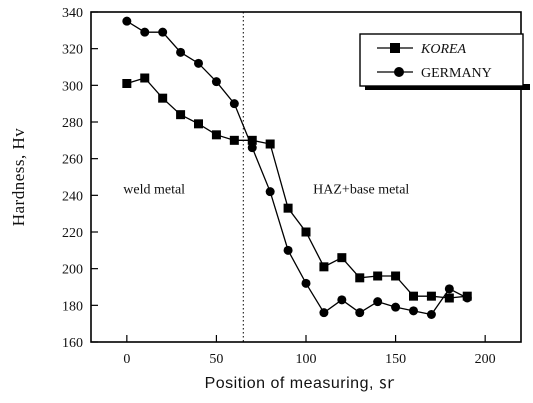 The height and width of the screenshot is (403, 533). What do you see at coordinates (72, 270) in the screenshot?
I see `y-tick-label: 200` at bounding box center [72, 270].